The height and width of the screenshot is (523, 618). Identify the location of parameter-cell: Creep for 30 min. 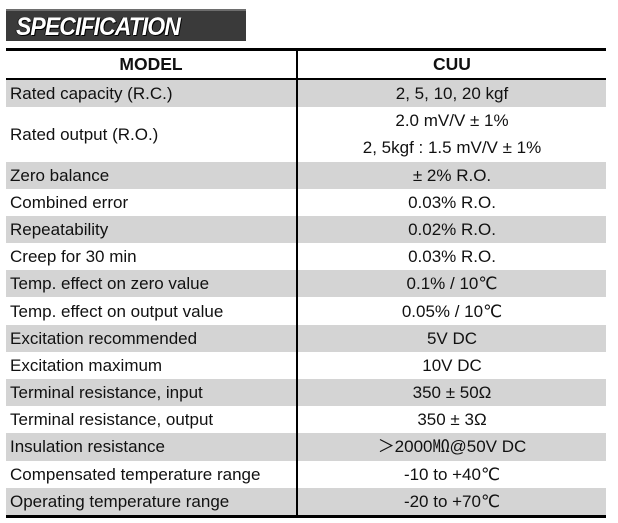
(152, 257).